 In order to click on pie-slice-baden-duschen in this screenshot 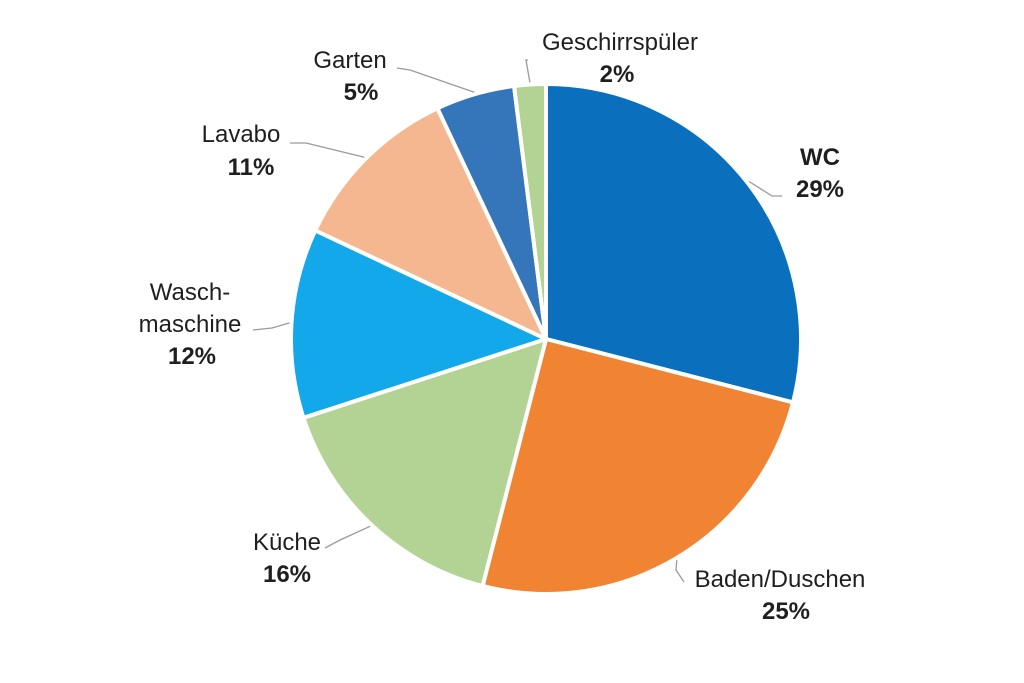, I will do `click(637, 467)`.